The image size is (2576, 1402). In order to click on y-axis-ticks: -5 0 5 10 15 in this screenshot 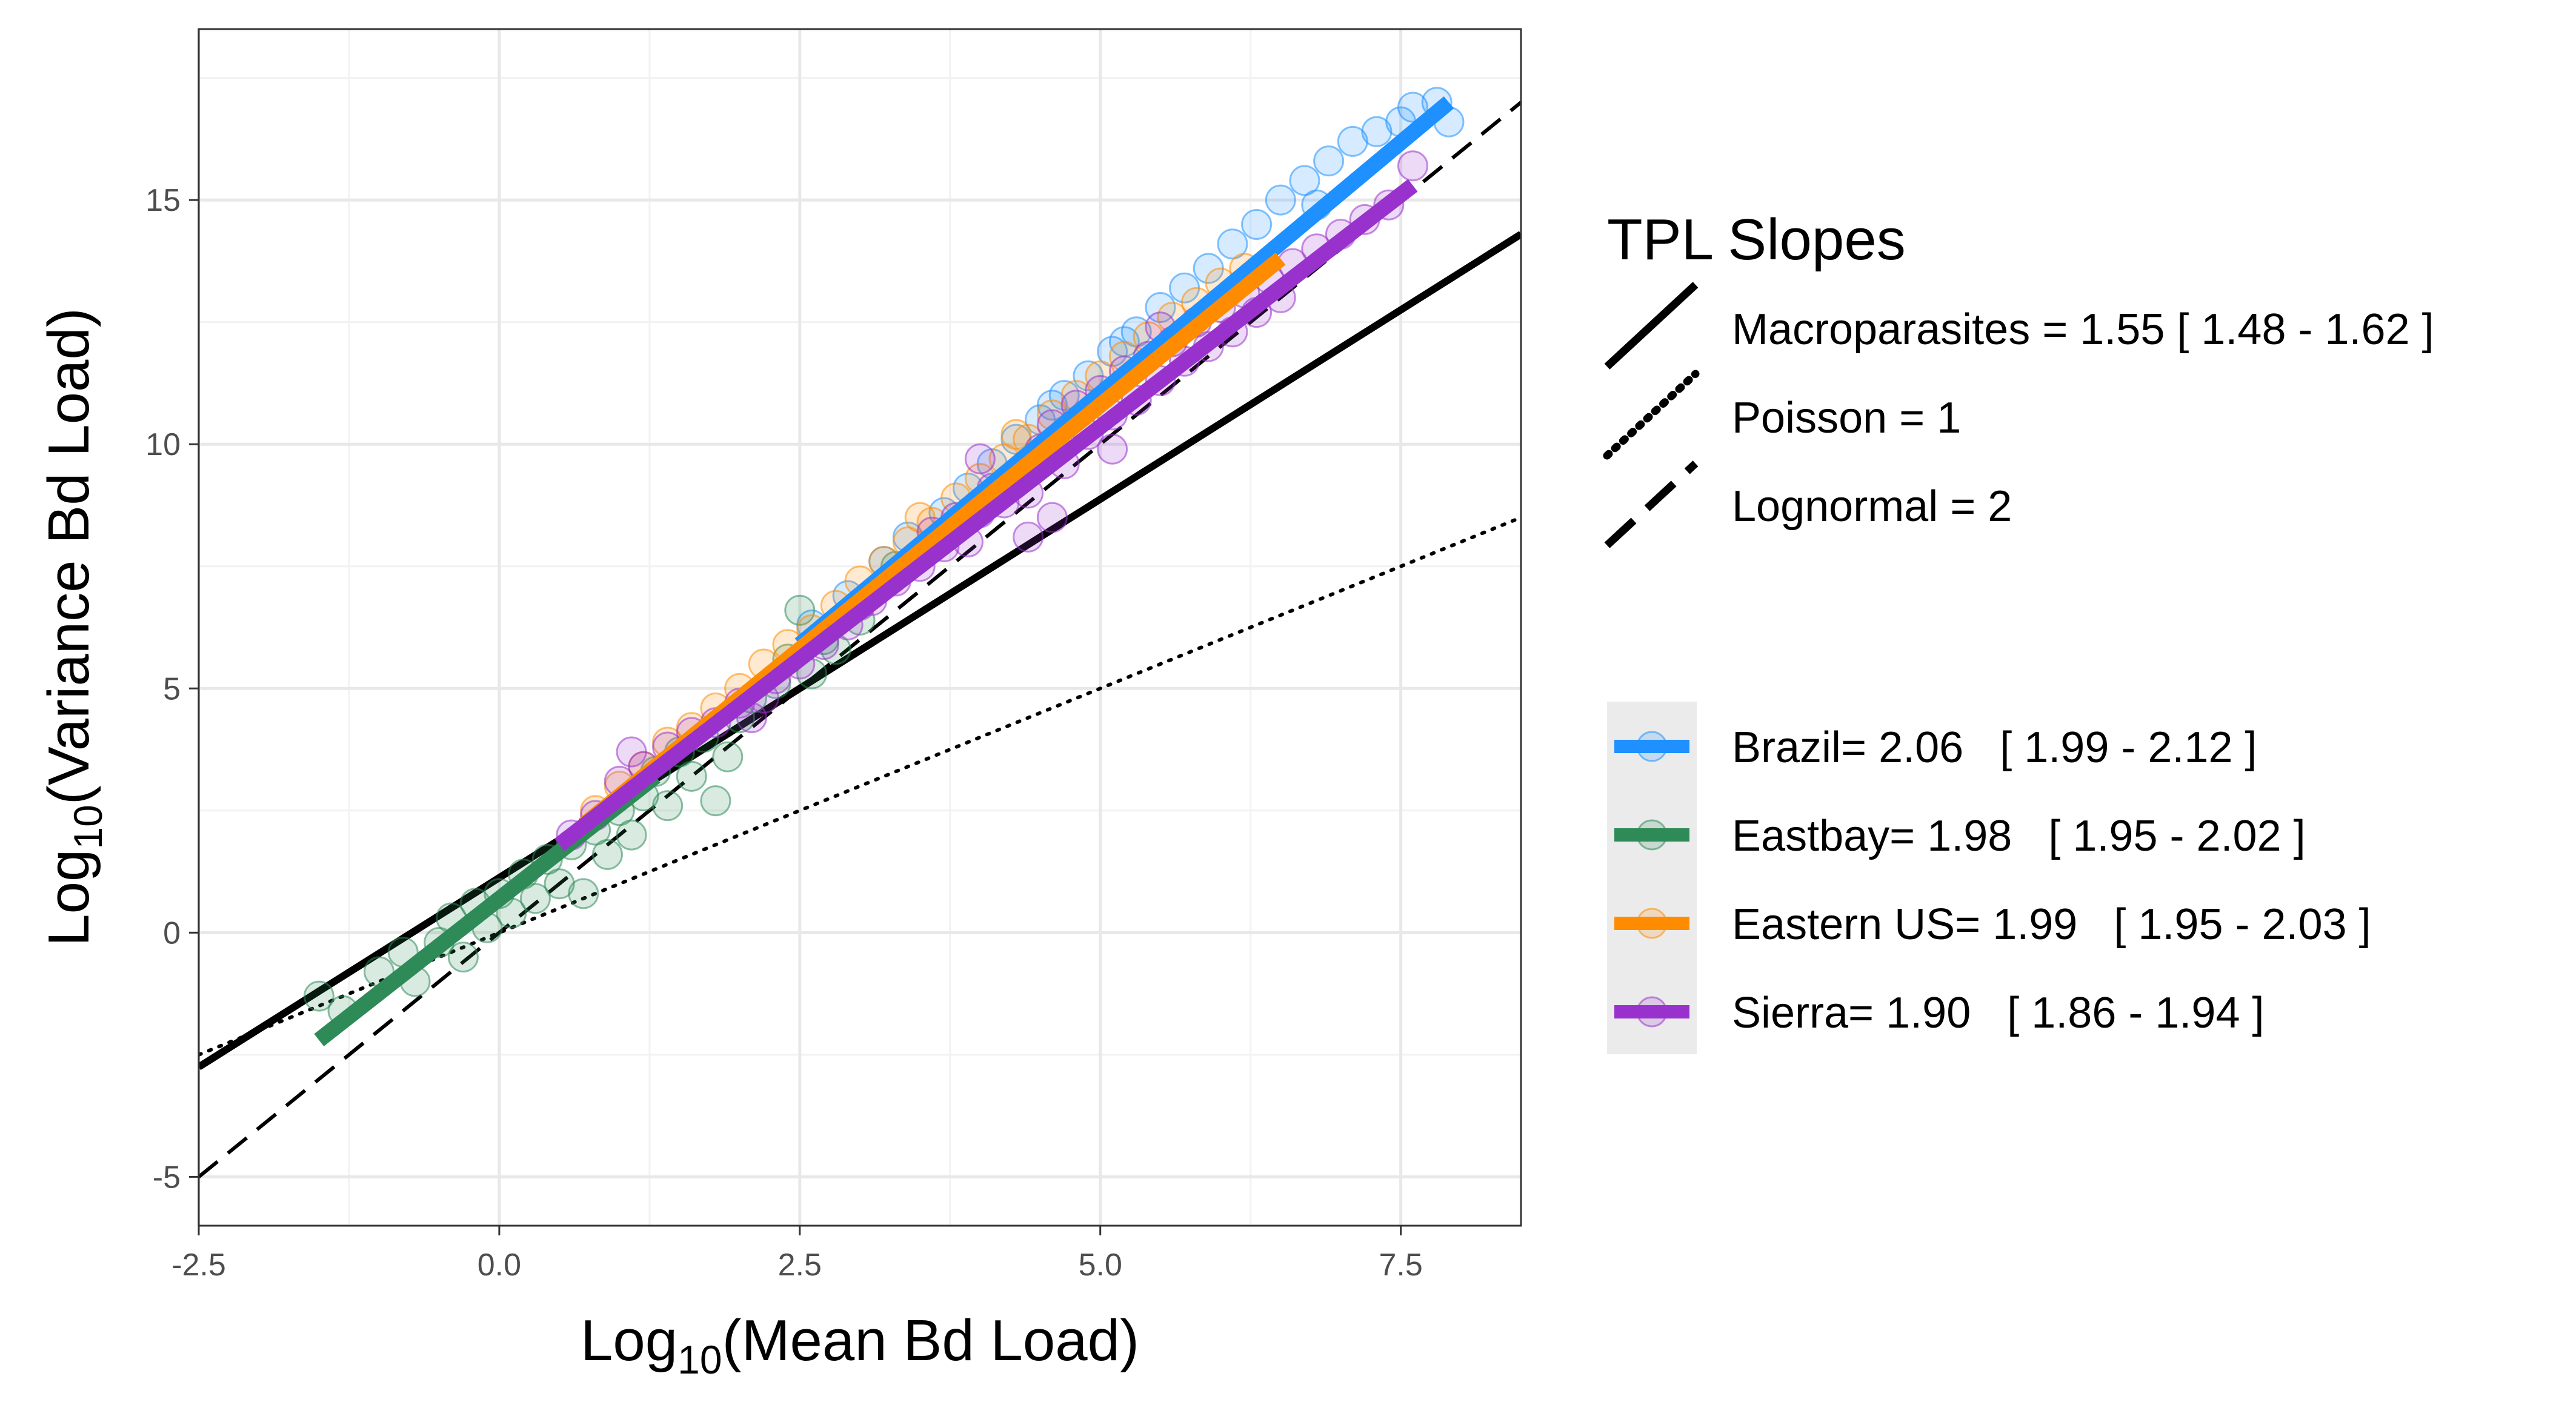, I will do `click(172, 689)`.